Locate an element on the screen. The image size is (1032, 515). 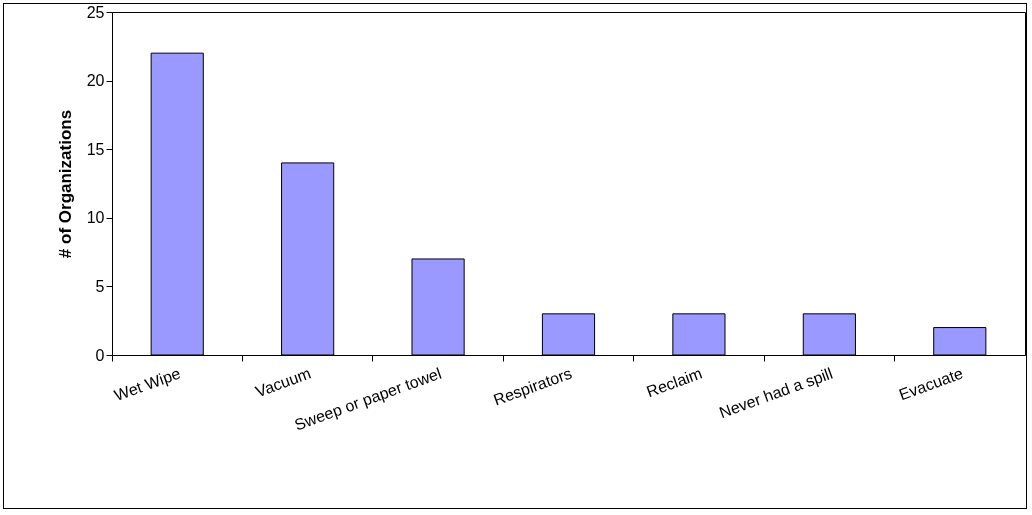
y-tick-label: 20 is located at coordinates (95, 81).